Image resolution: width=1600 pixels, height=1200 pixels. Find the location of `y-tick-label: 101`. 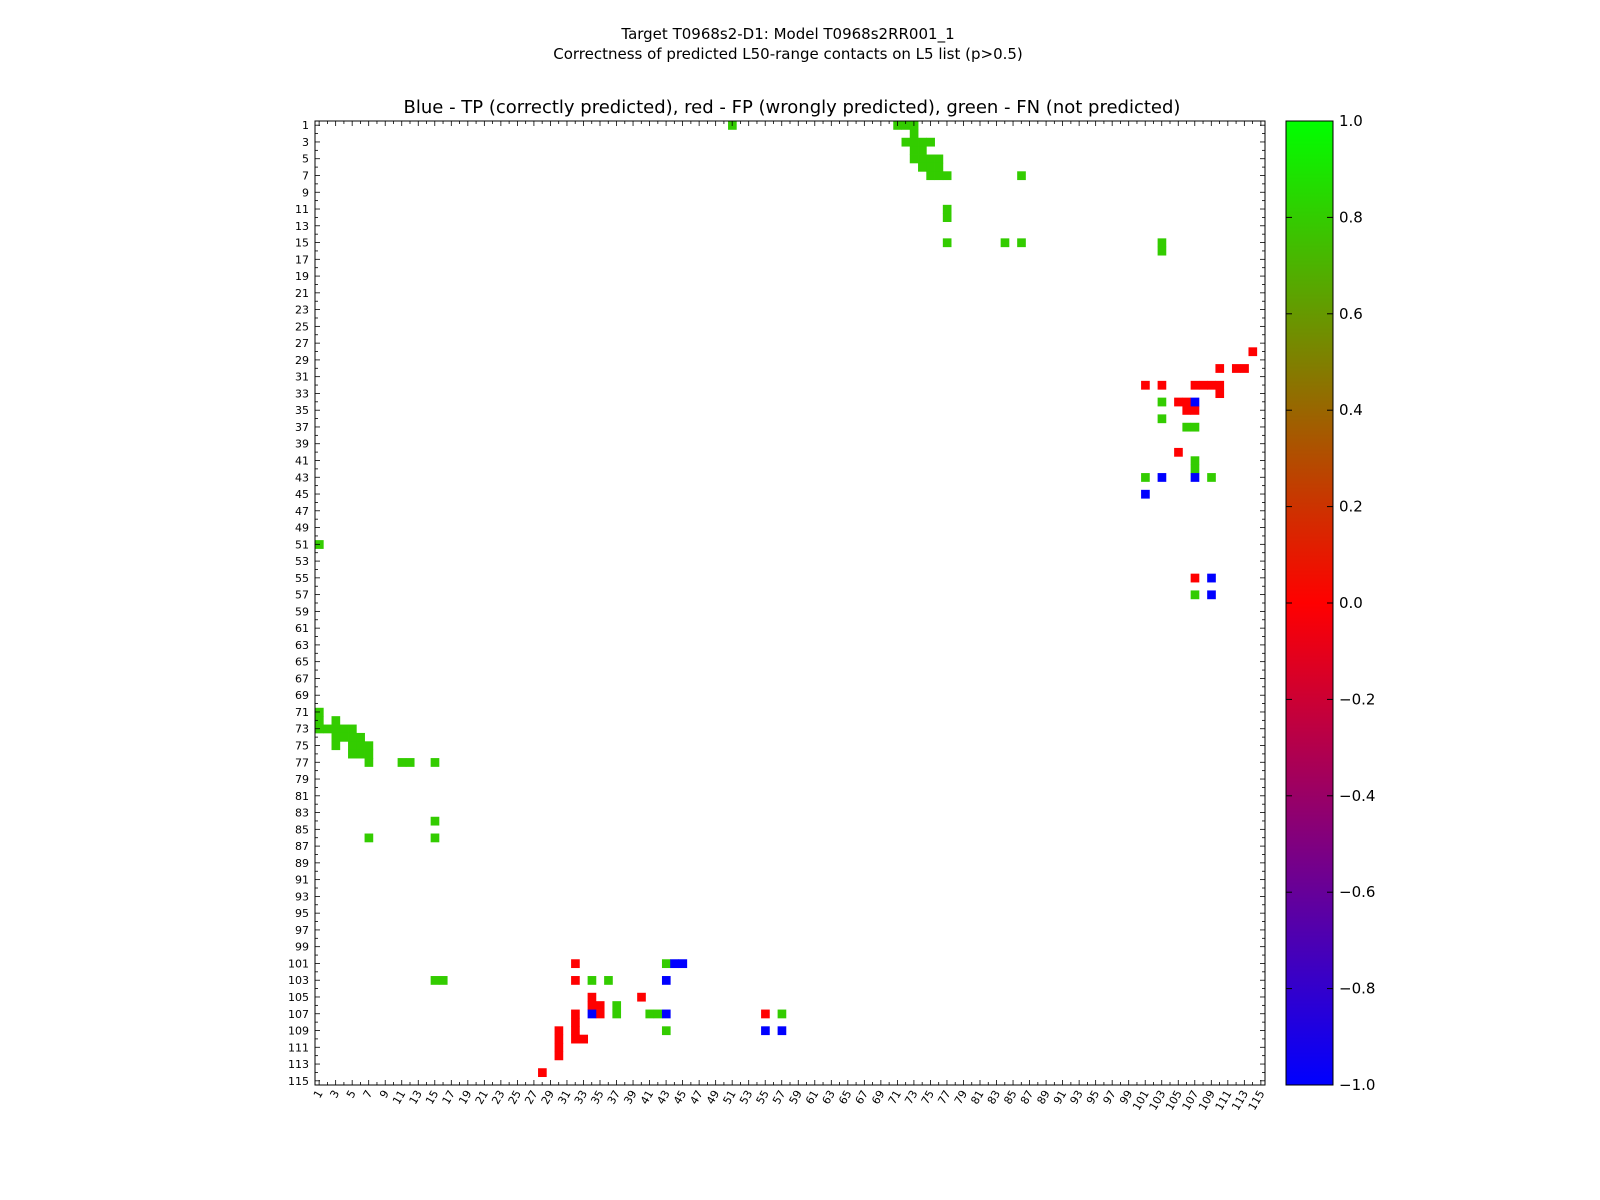

y-tick-label: 101 is located at coordinates (298, 963).